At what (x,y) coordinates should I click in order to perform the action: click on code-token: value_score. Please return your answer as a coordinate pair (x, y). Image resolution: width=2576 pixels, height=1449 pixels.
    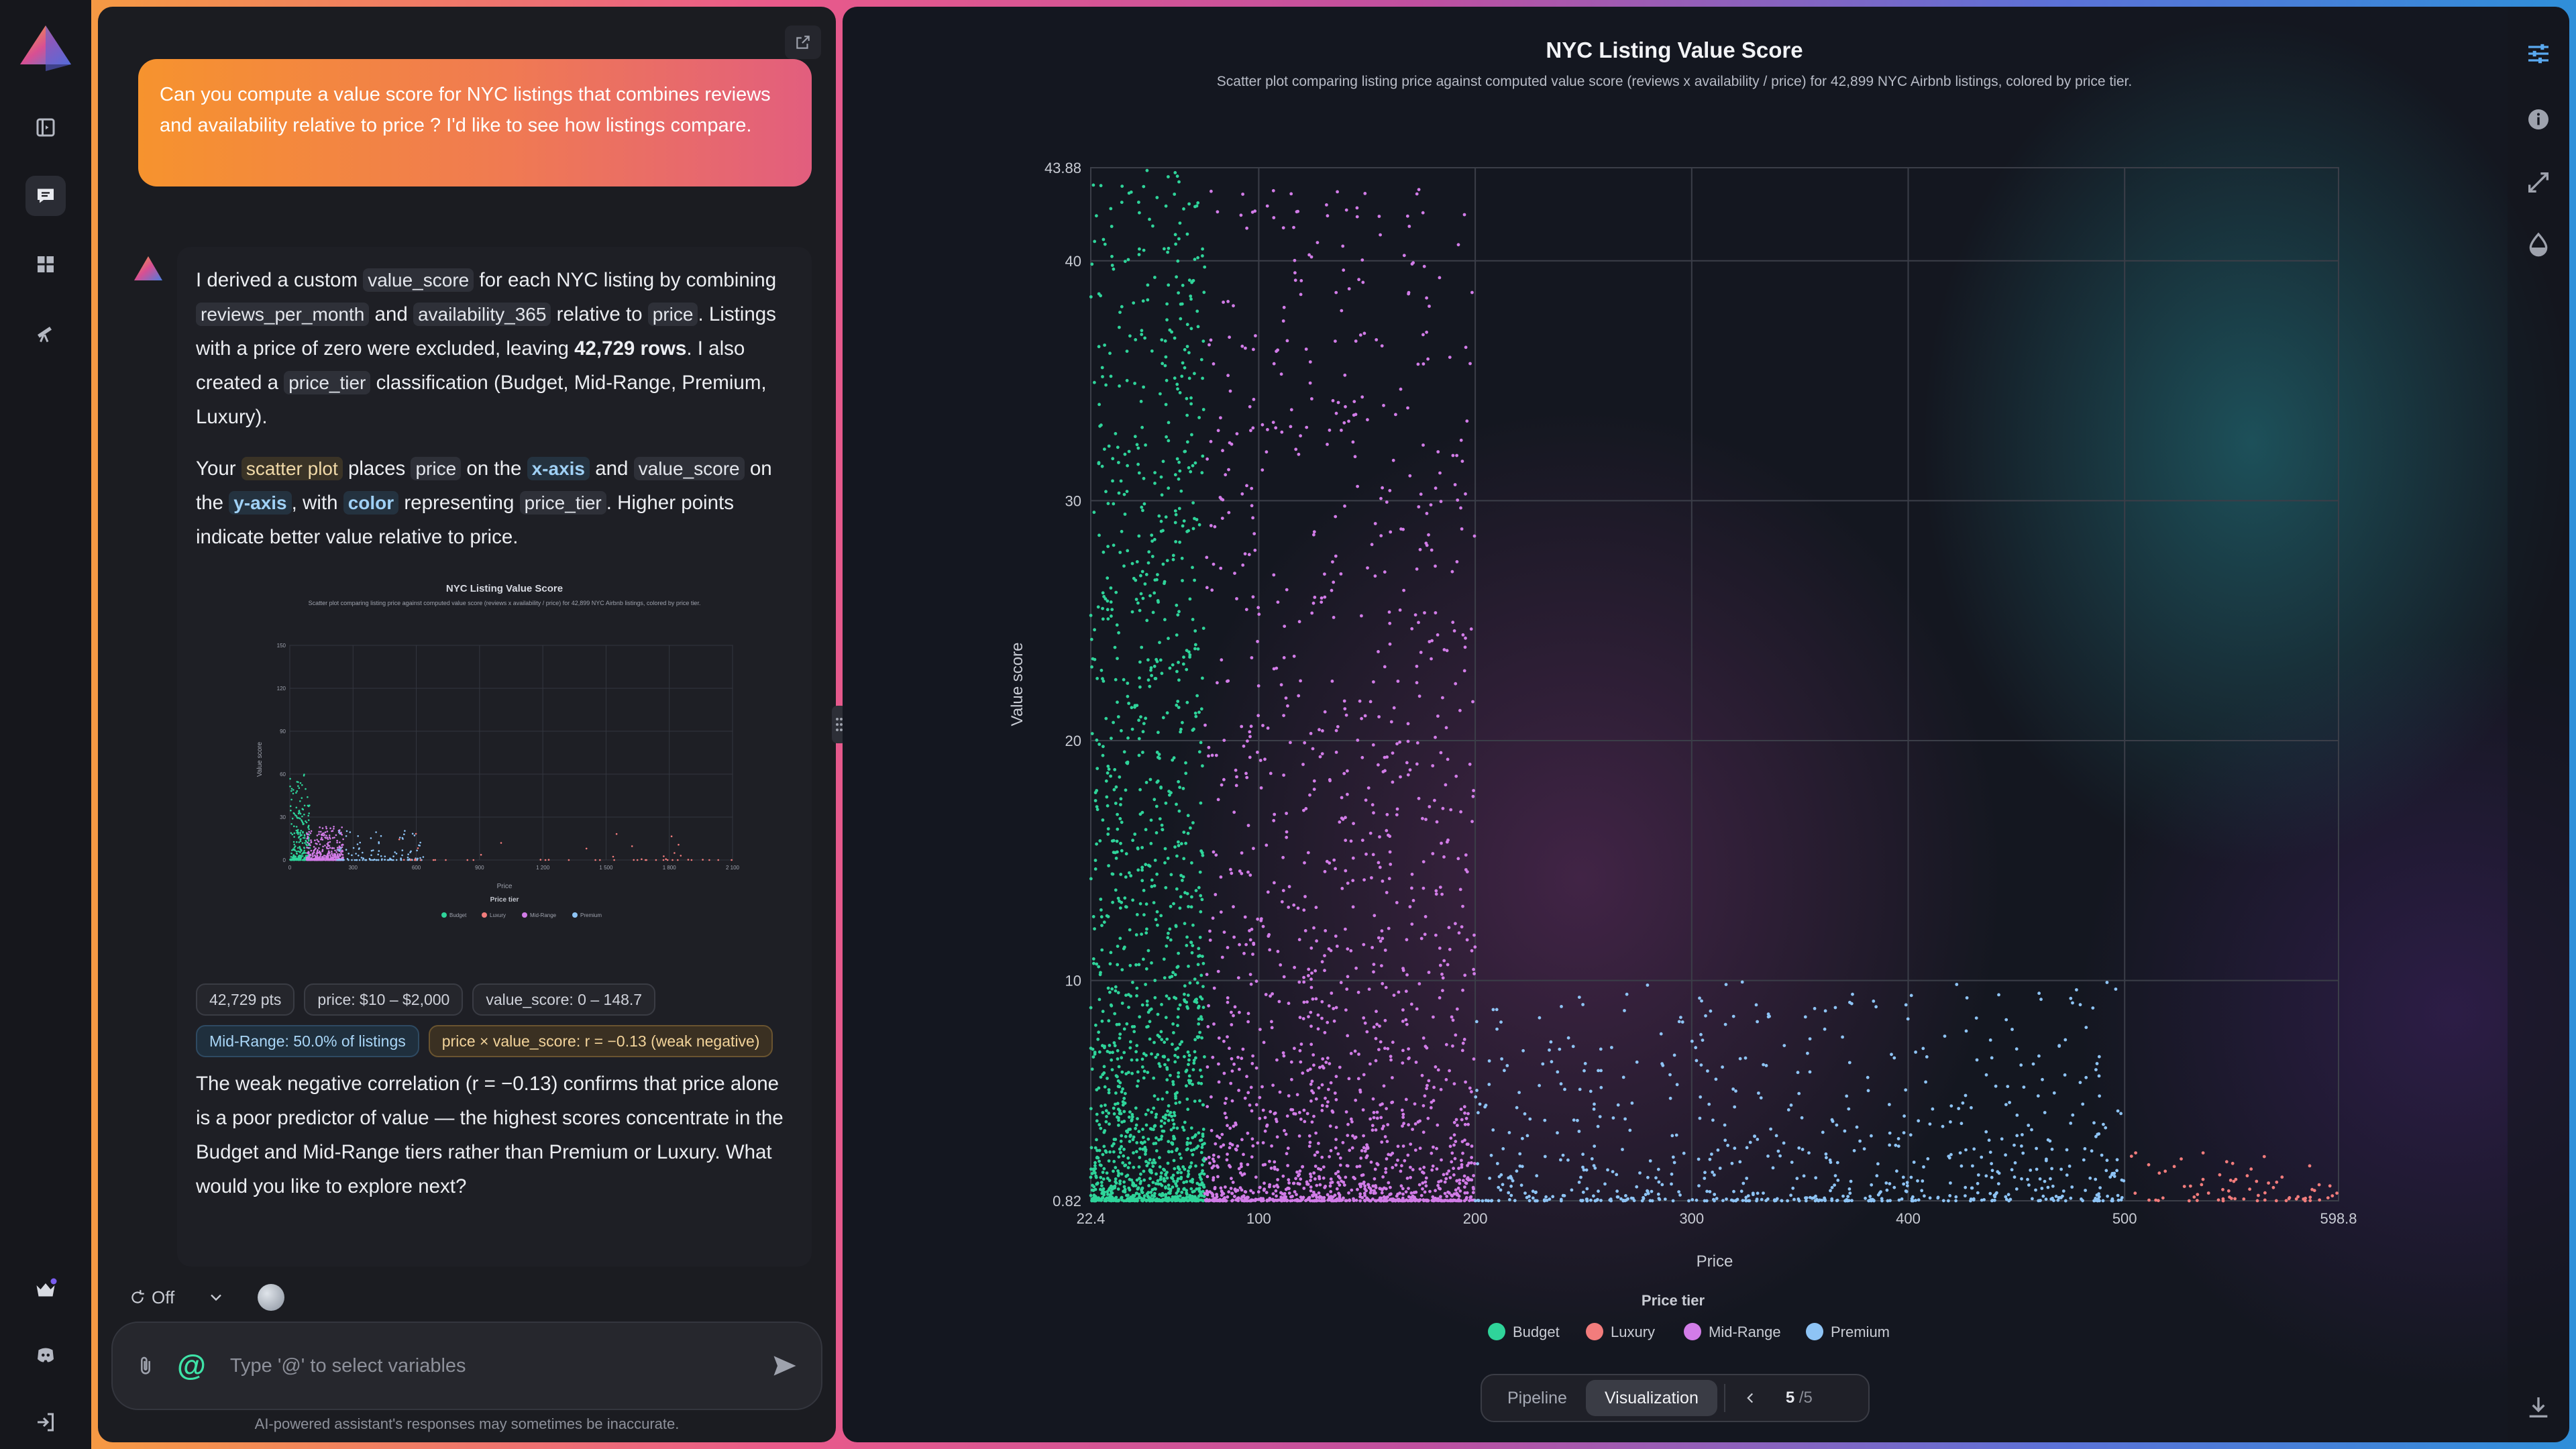
    Looking at the image, I should click on (418, 280).